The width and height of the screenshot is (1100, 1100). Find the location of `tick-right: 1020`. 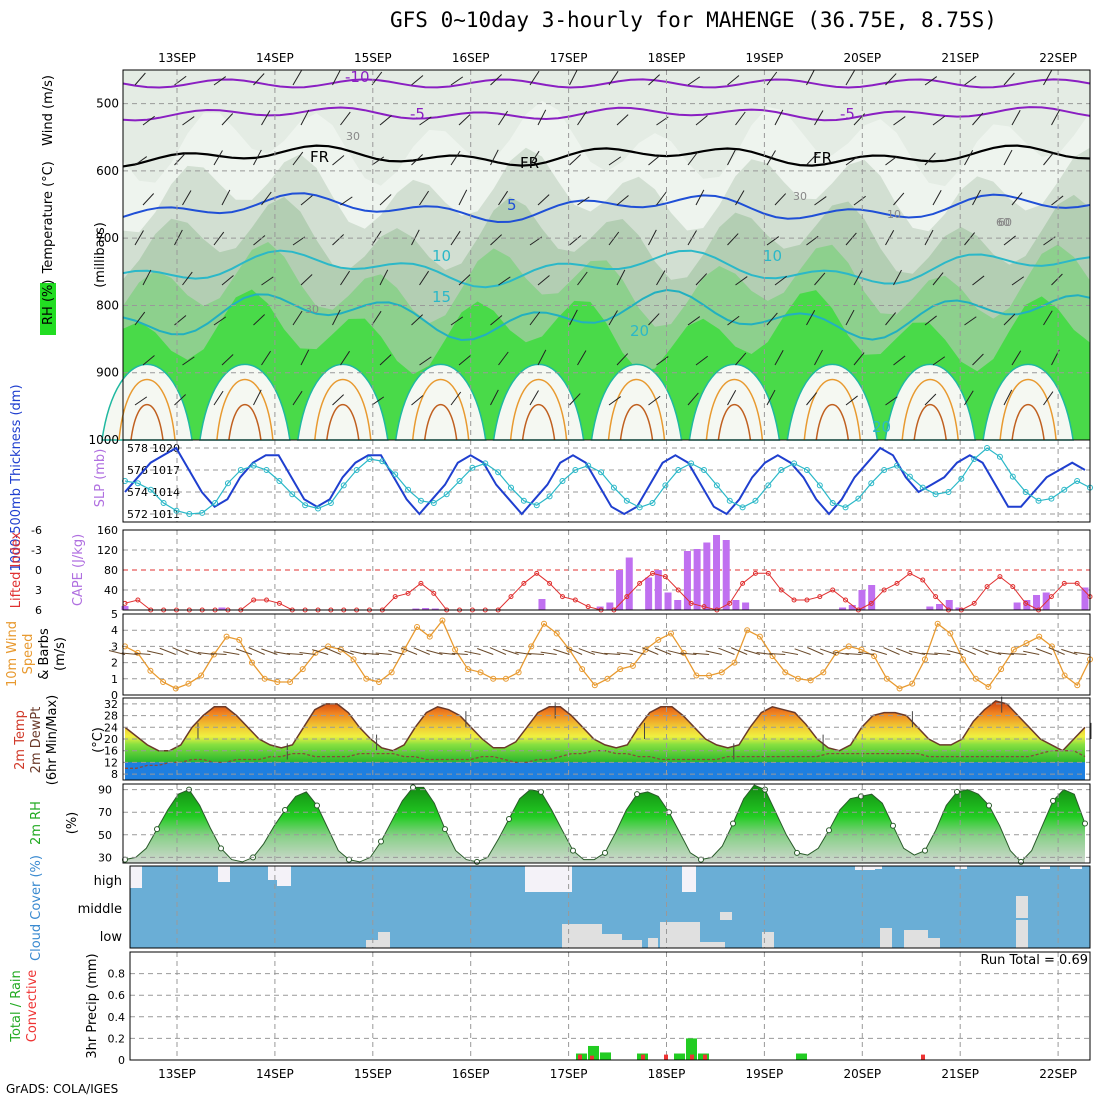

tick-right: 1020 is located at coordinates (166, 448).